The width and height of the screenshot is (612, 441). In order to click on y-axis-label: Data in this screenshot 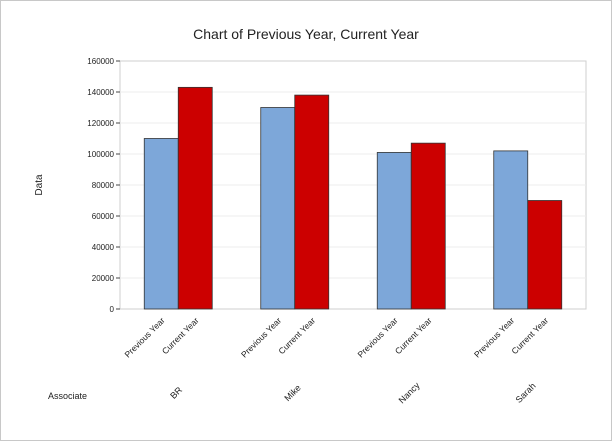, I will do `click(39, 185)`.